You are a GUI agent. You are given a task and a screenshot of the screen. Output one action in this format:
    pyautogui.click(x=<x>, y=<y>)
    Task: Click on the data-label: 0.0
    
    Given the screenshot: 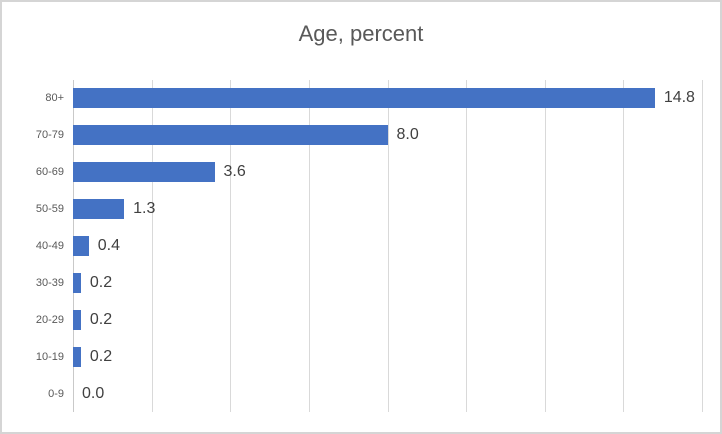 What is the action you would take?
    pyautogui.click(x=93, y=393)
    